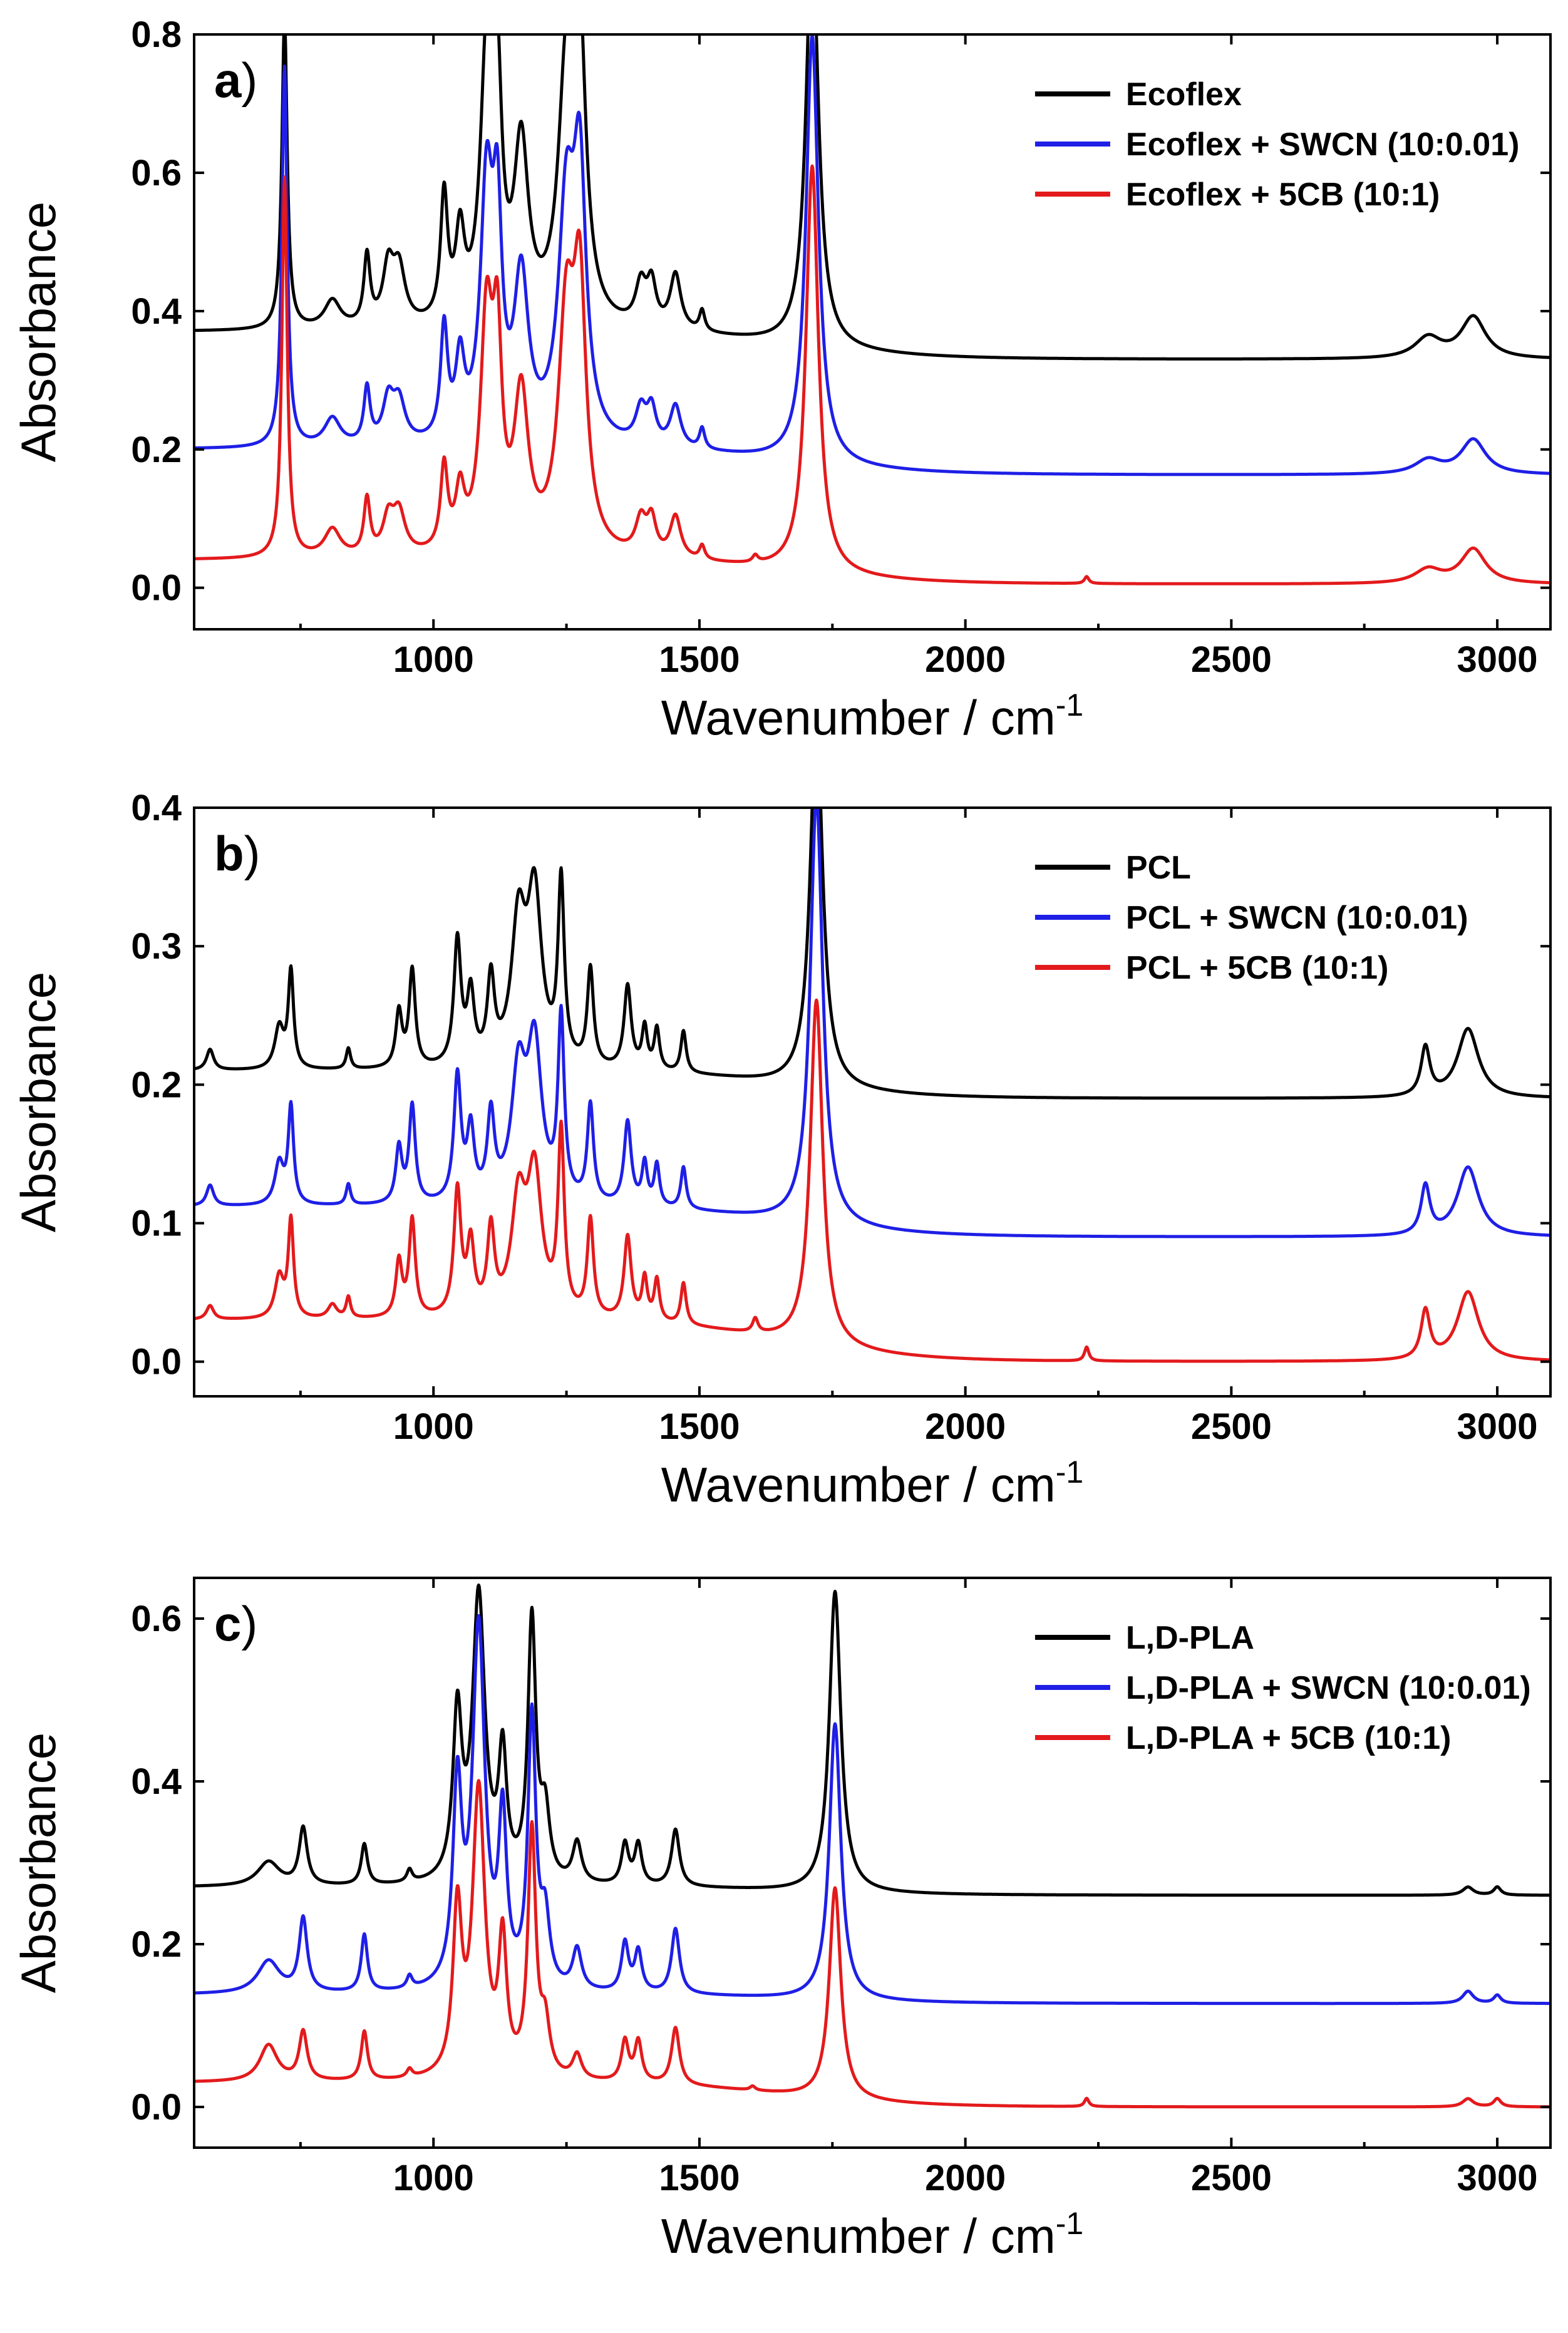  What do you see at coordinates (156, 173) in the screenshot?
I see `y-tick-label-a-3: 0.6` at bounding box center [156, 173].